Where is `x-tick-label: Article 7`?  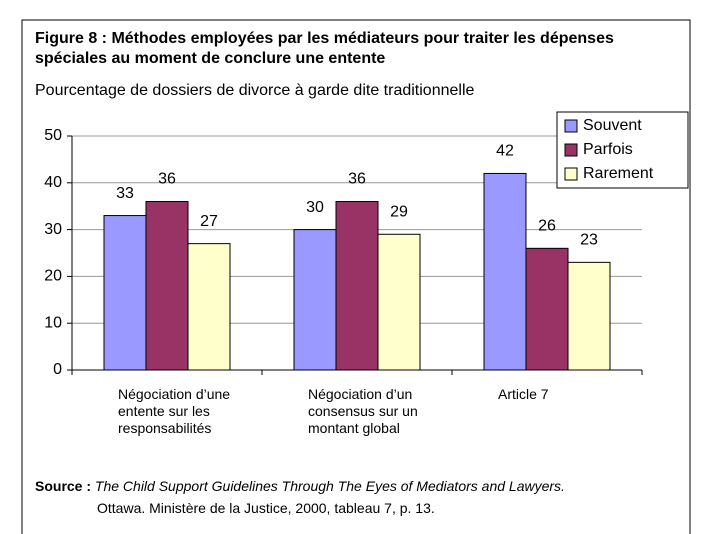 x-tick-label: Article 7 is located at coordinates (523, 394).